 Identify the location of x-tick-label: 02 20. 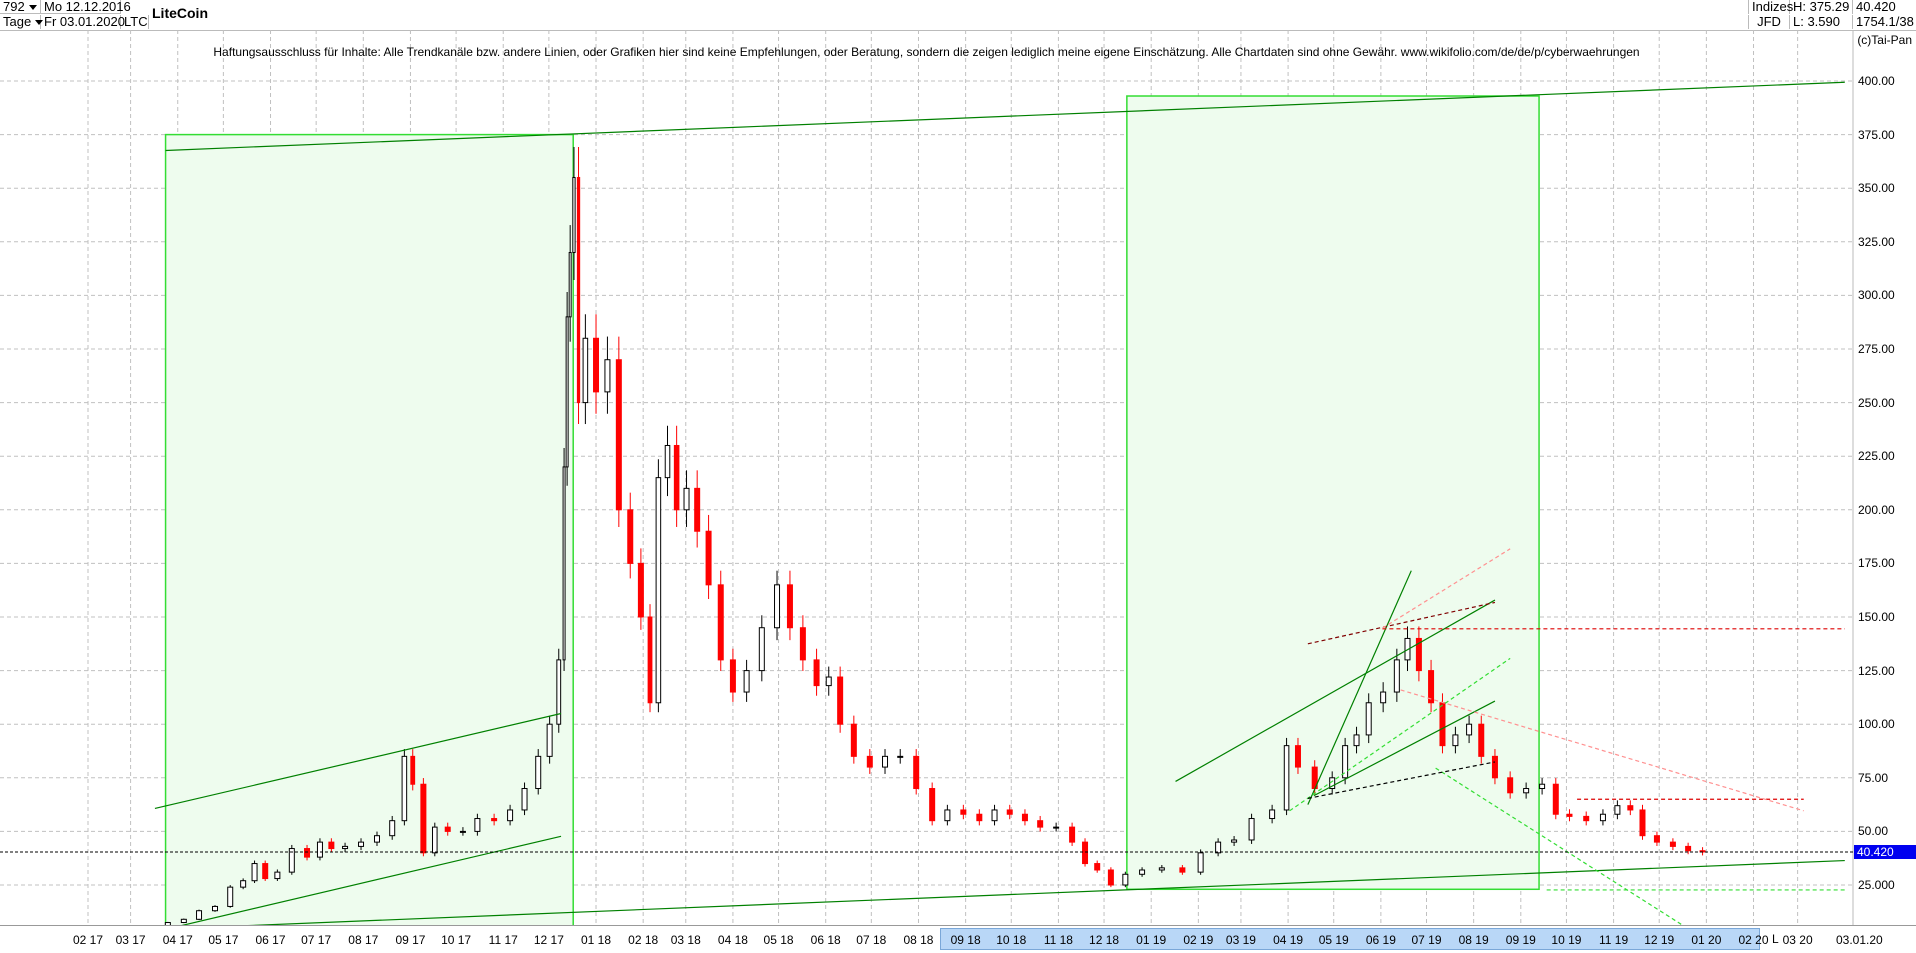
(1753, 940).